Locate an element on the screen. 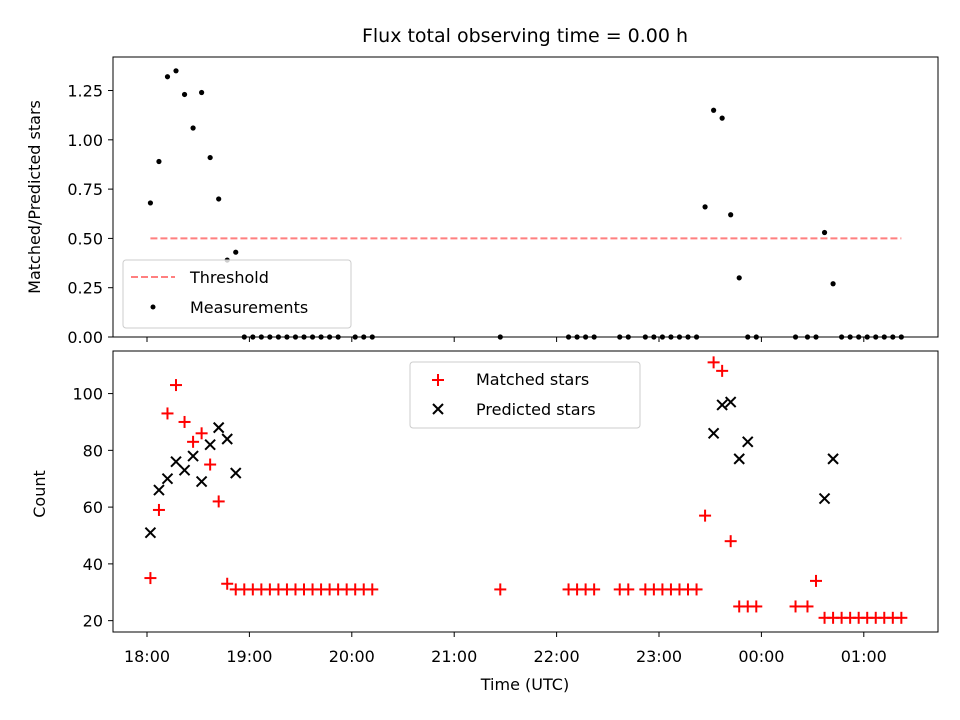 The width and height of the screenshot is (960, 720). bottom-y-tick-label: 40 is located at coordinates (93, 564).